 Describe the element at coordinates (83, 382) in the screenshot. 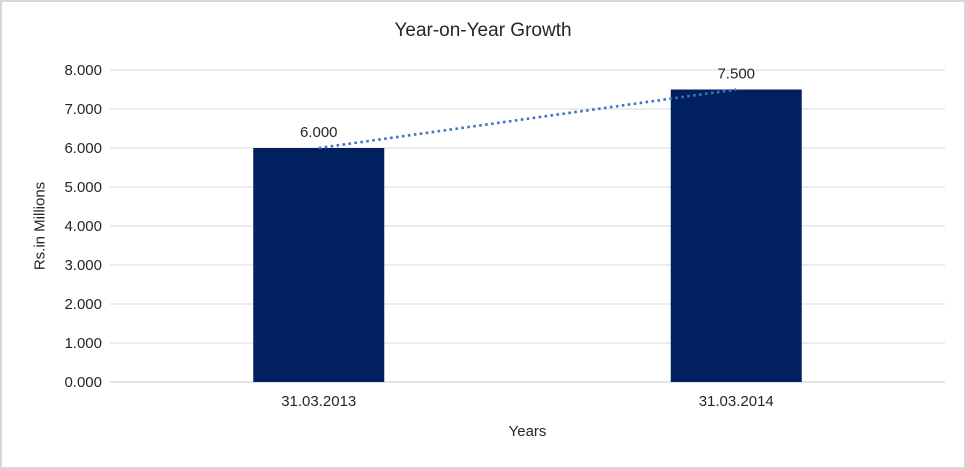

I see `y-tick-label: 0.000` at that location.